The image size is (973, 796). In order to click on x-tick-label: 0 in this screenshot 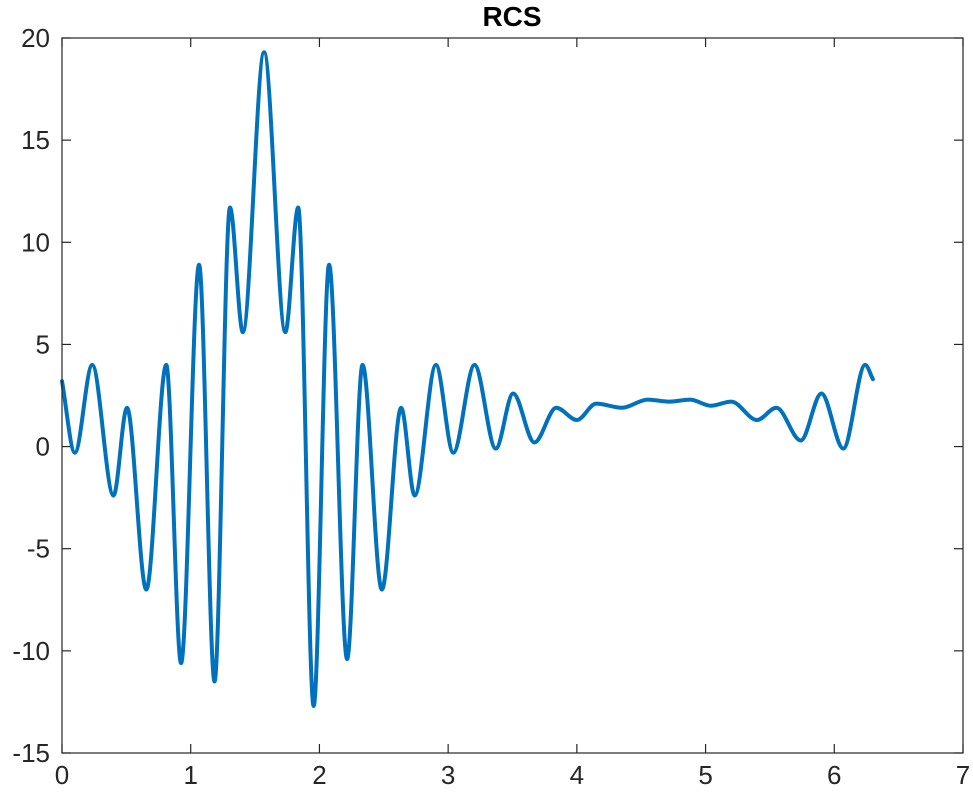, I will do `click(62, 775)`.